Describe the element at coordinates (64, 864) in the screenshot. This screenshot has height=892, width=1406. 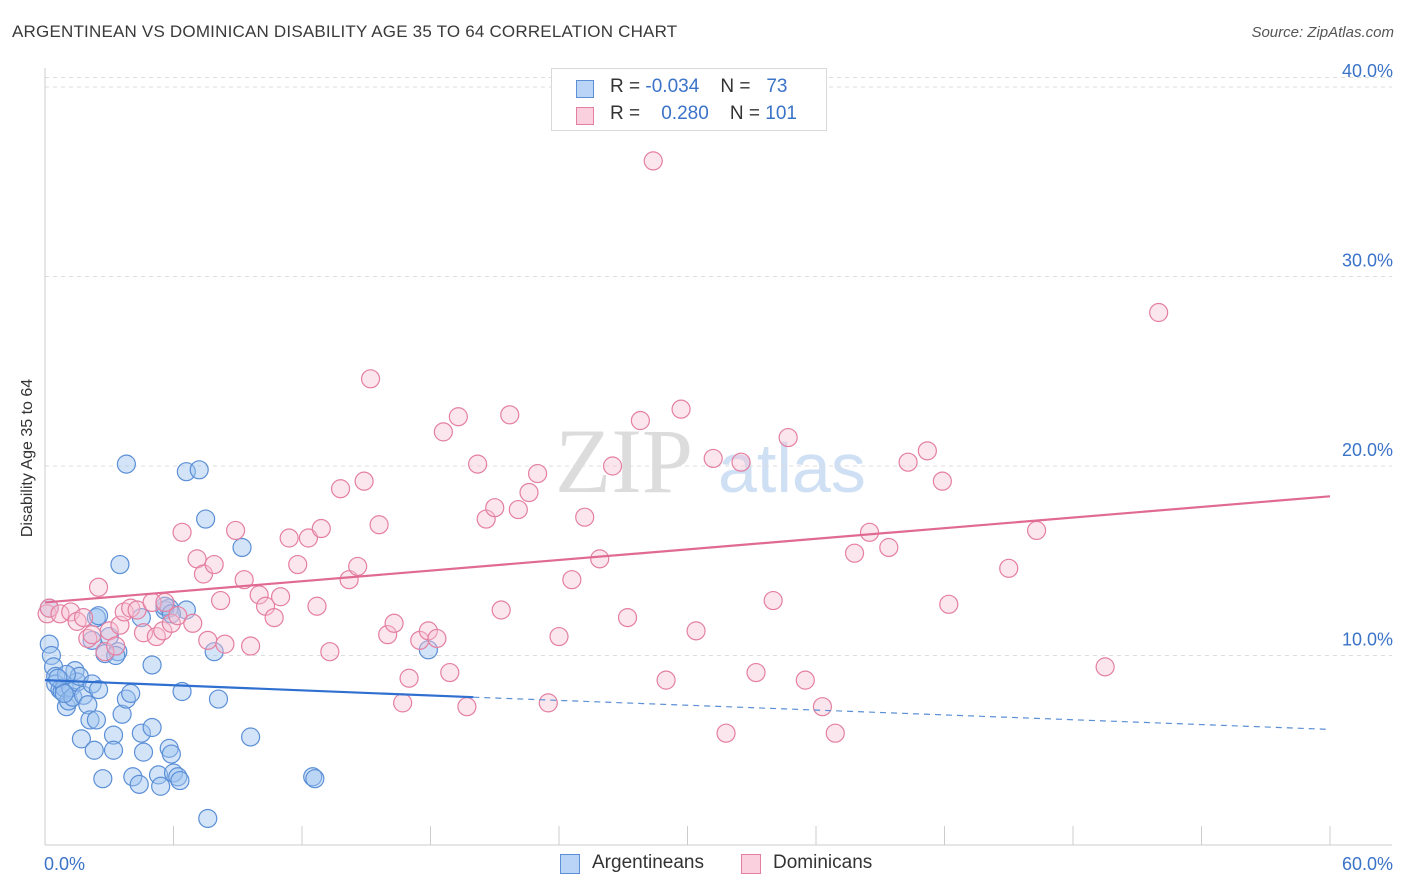
I see `x-tick-label-0: 0.0%` at that location.